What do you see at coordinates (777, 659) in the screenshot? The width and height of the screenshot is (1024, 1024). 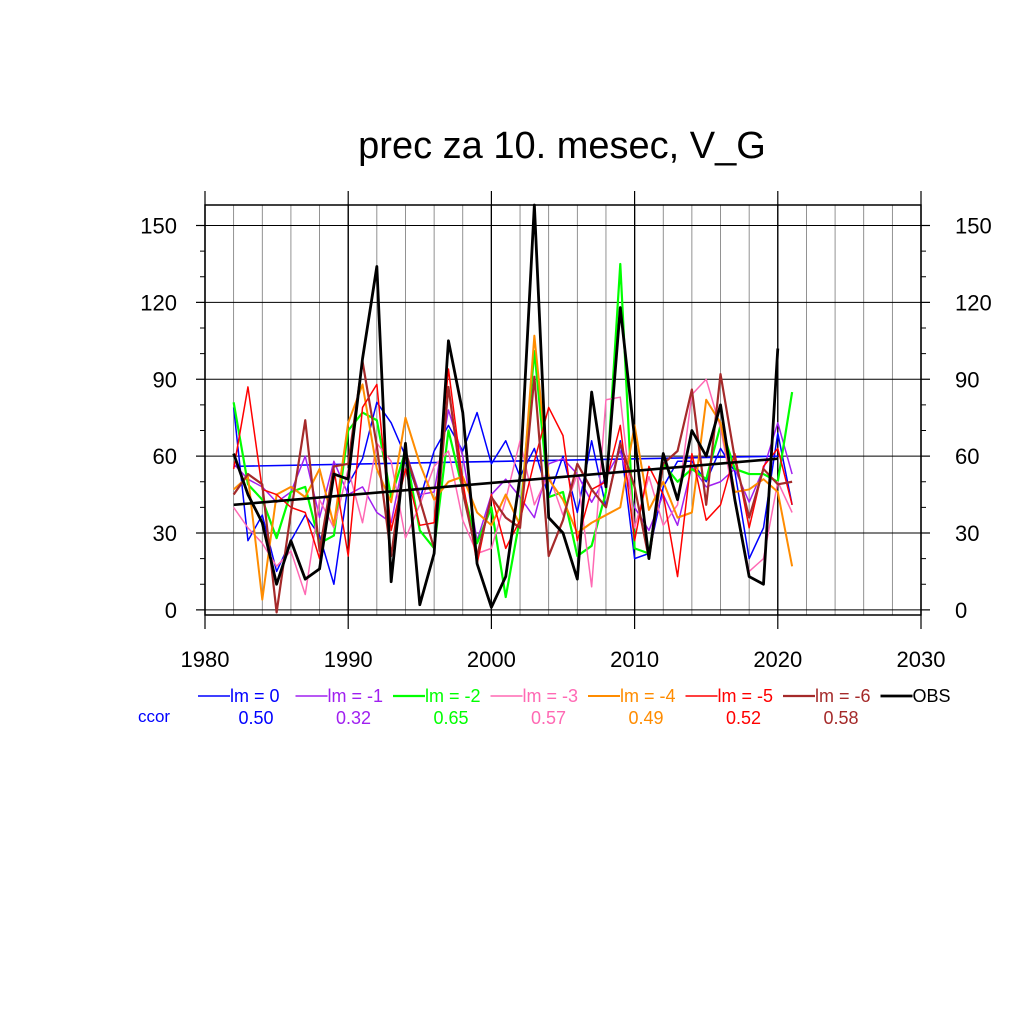 I see `x-tick-label: 2020` at bounding box center [777, 659].